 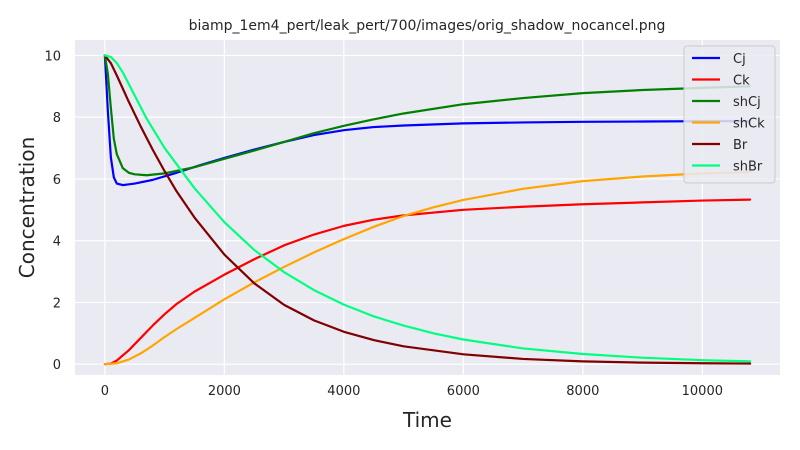 I want to click on legend-label: shCj, so click(x=747, y=102).